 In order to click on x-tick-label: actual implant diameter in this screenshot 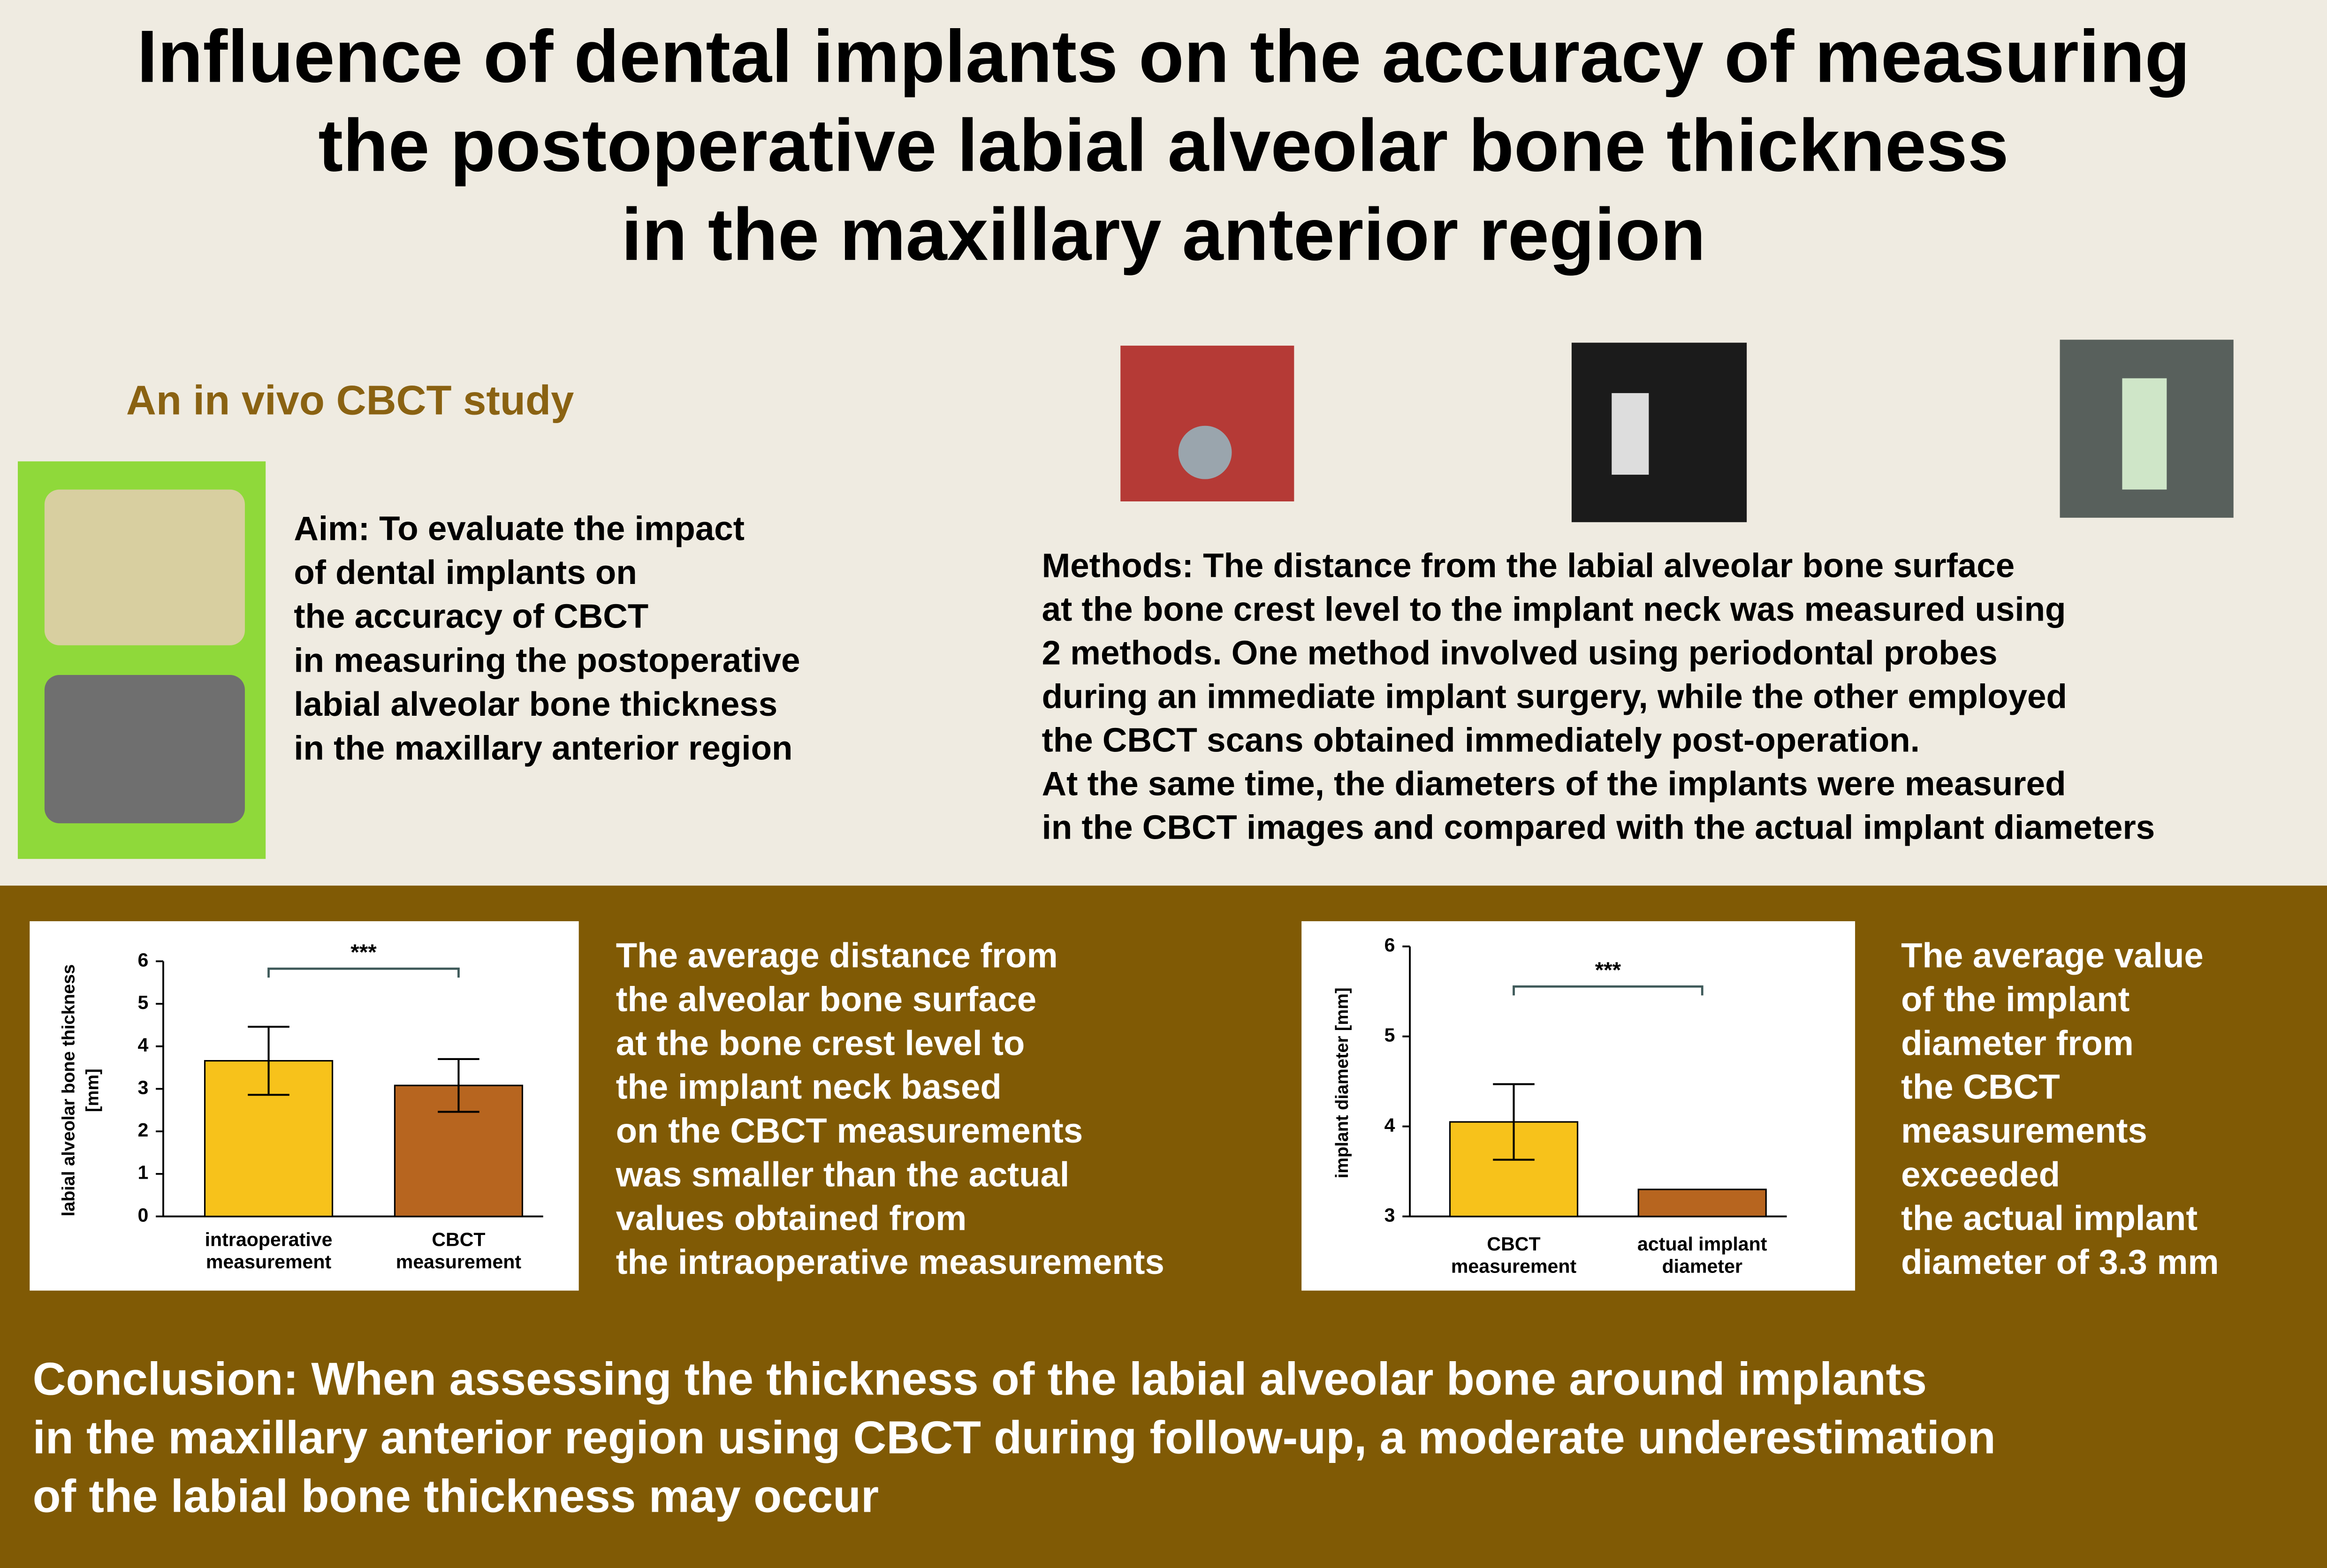, I will do `click(1702, 1255)`.